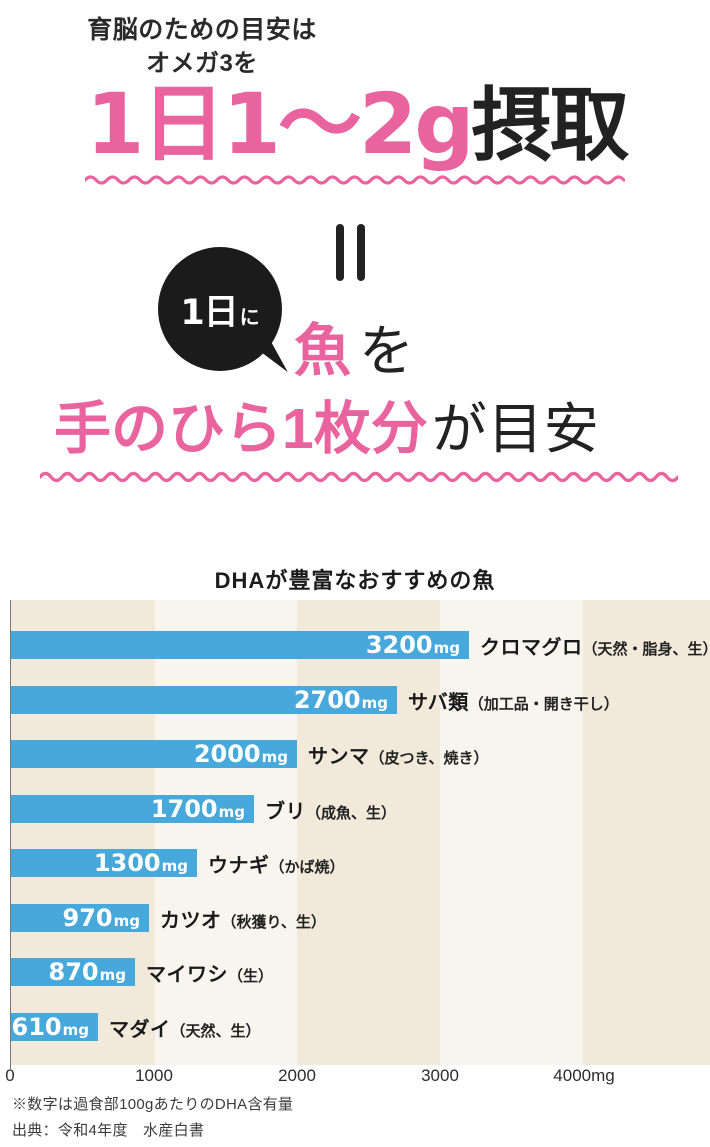  I want to click on fish-name: マイワシ, so click(187, 974).